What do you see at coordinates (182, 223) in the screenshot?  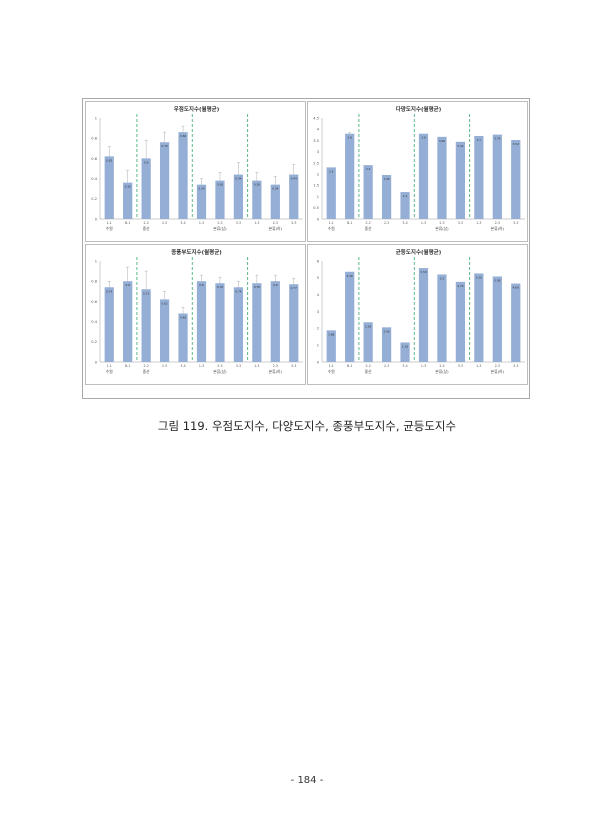 I see `x-tick-label: 3-4` at bounding box center [182, 223].